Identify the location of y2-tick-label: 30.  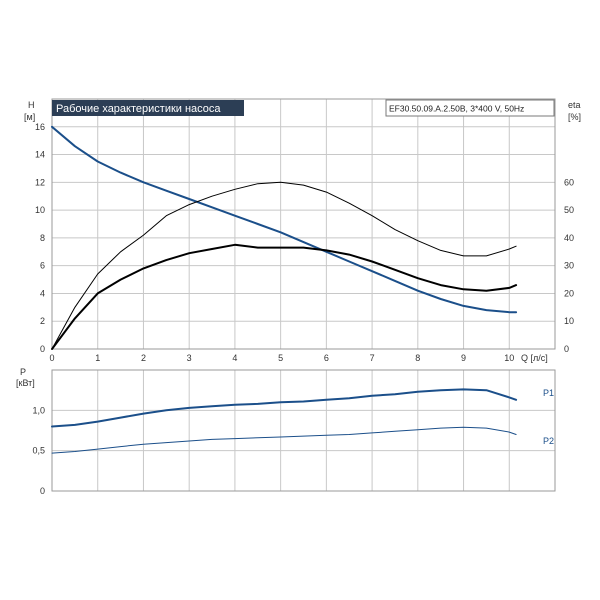
(569, 266).